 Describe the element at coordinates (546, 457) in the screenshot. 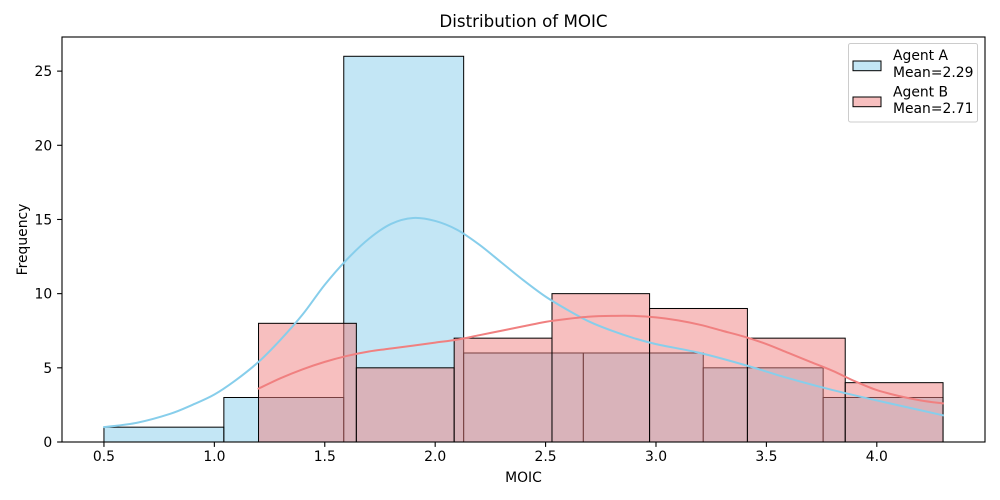

I see `x-tick-label: 2.5` at that location.